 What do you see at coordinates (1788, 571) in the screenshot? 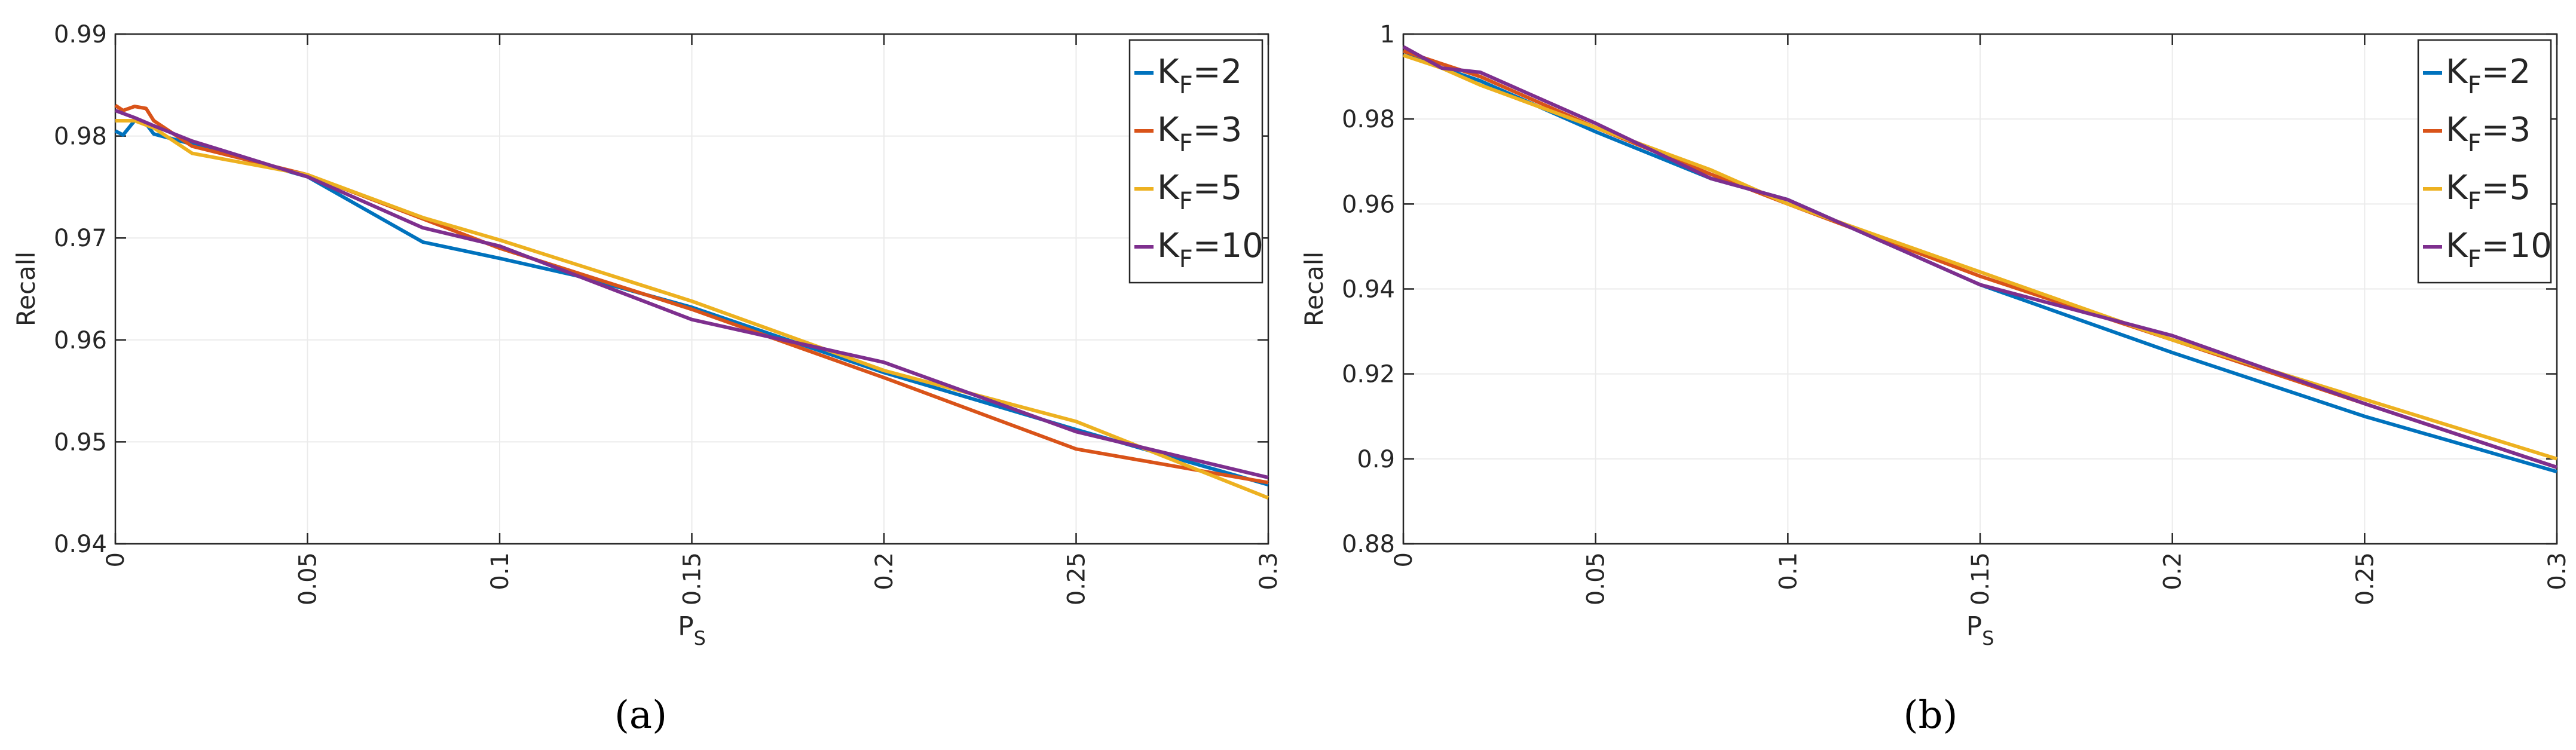
I see `panel-b-xtick-label-0_1: 0.1` at bounding box center [1788, 571].